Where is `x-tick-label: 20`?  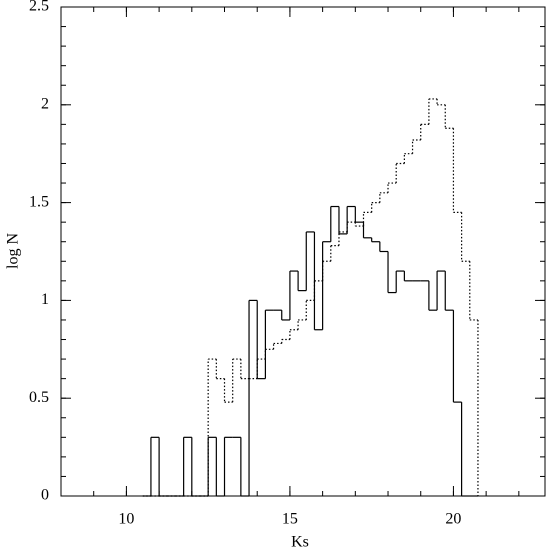
x-tick-label: 20 is located at coordinates (453, 519).